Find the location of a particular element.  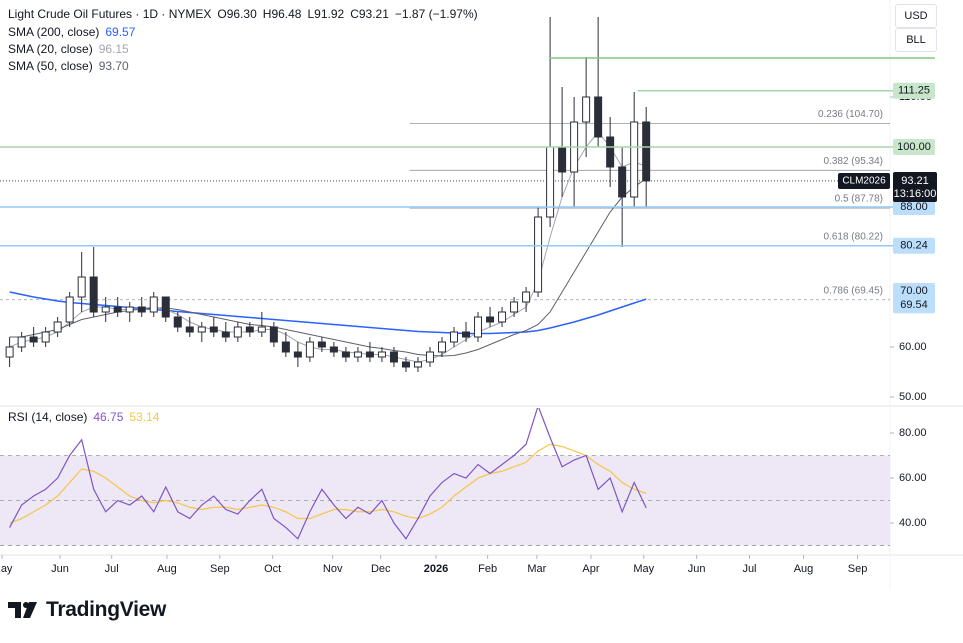

rsi-line is located at coordinates (328, 474).